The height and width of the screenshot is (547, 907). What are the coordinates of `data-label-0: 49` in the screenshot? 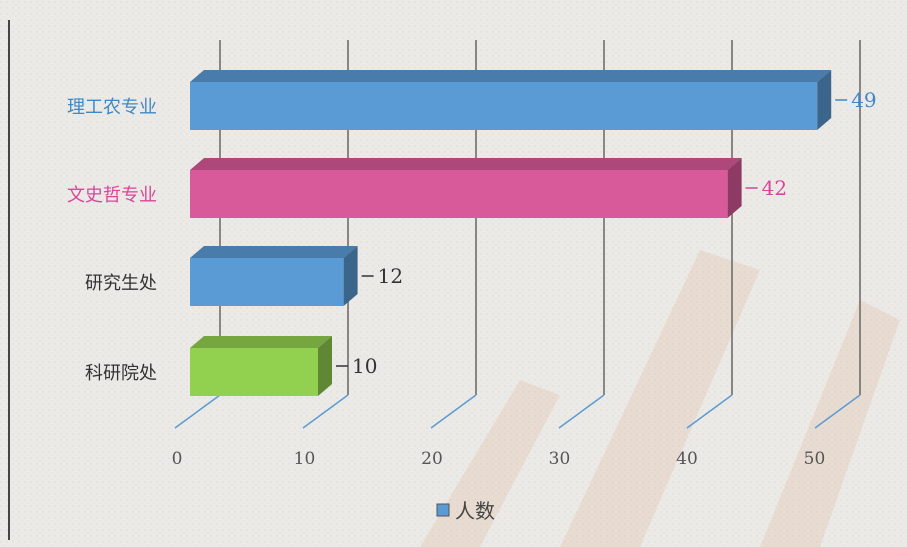 It's located at (863, 100).